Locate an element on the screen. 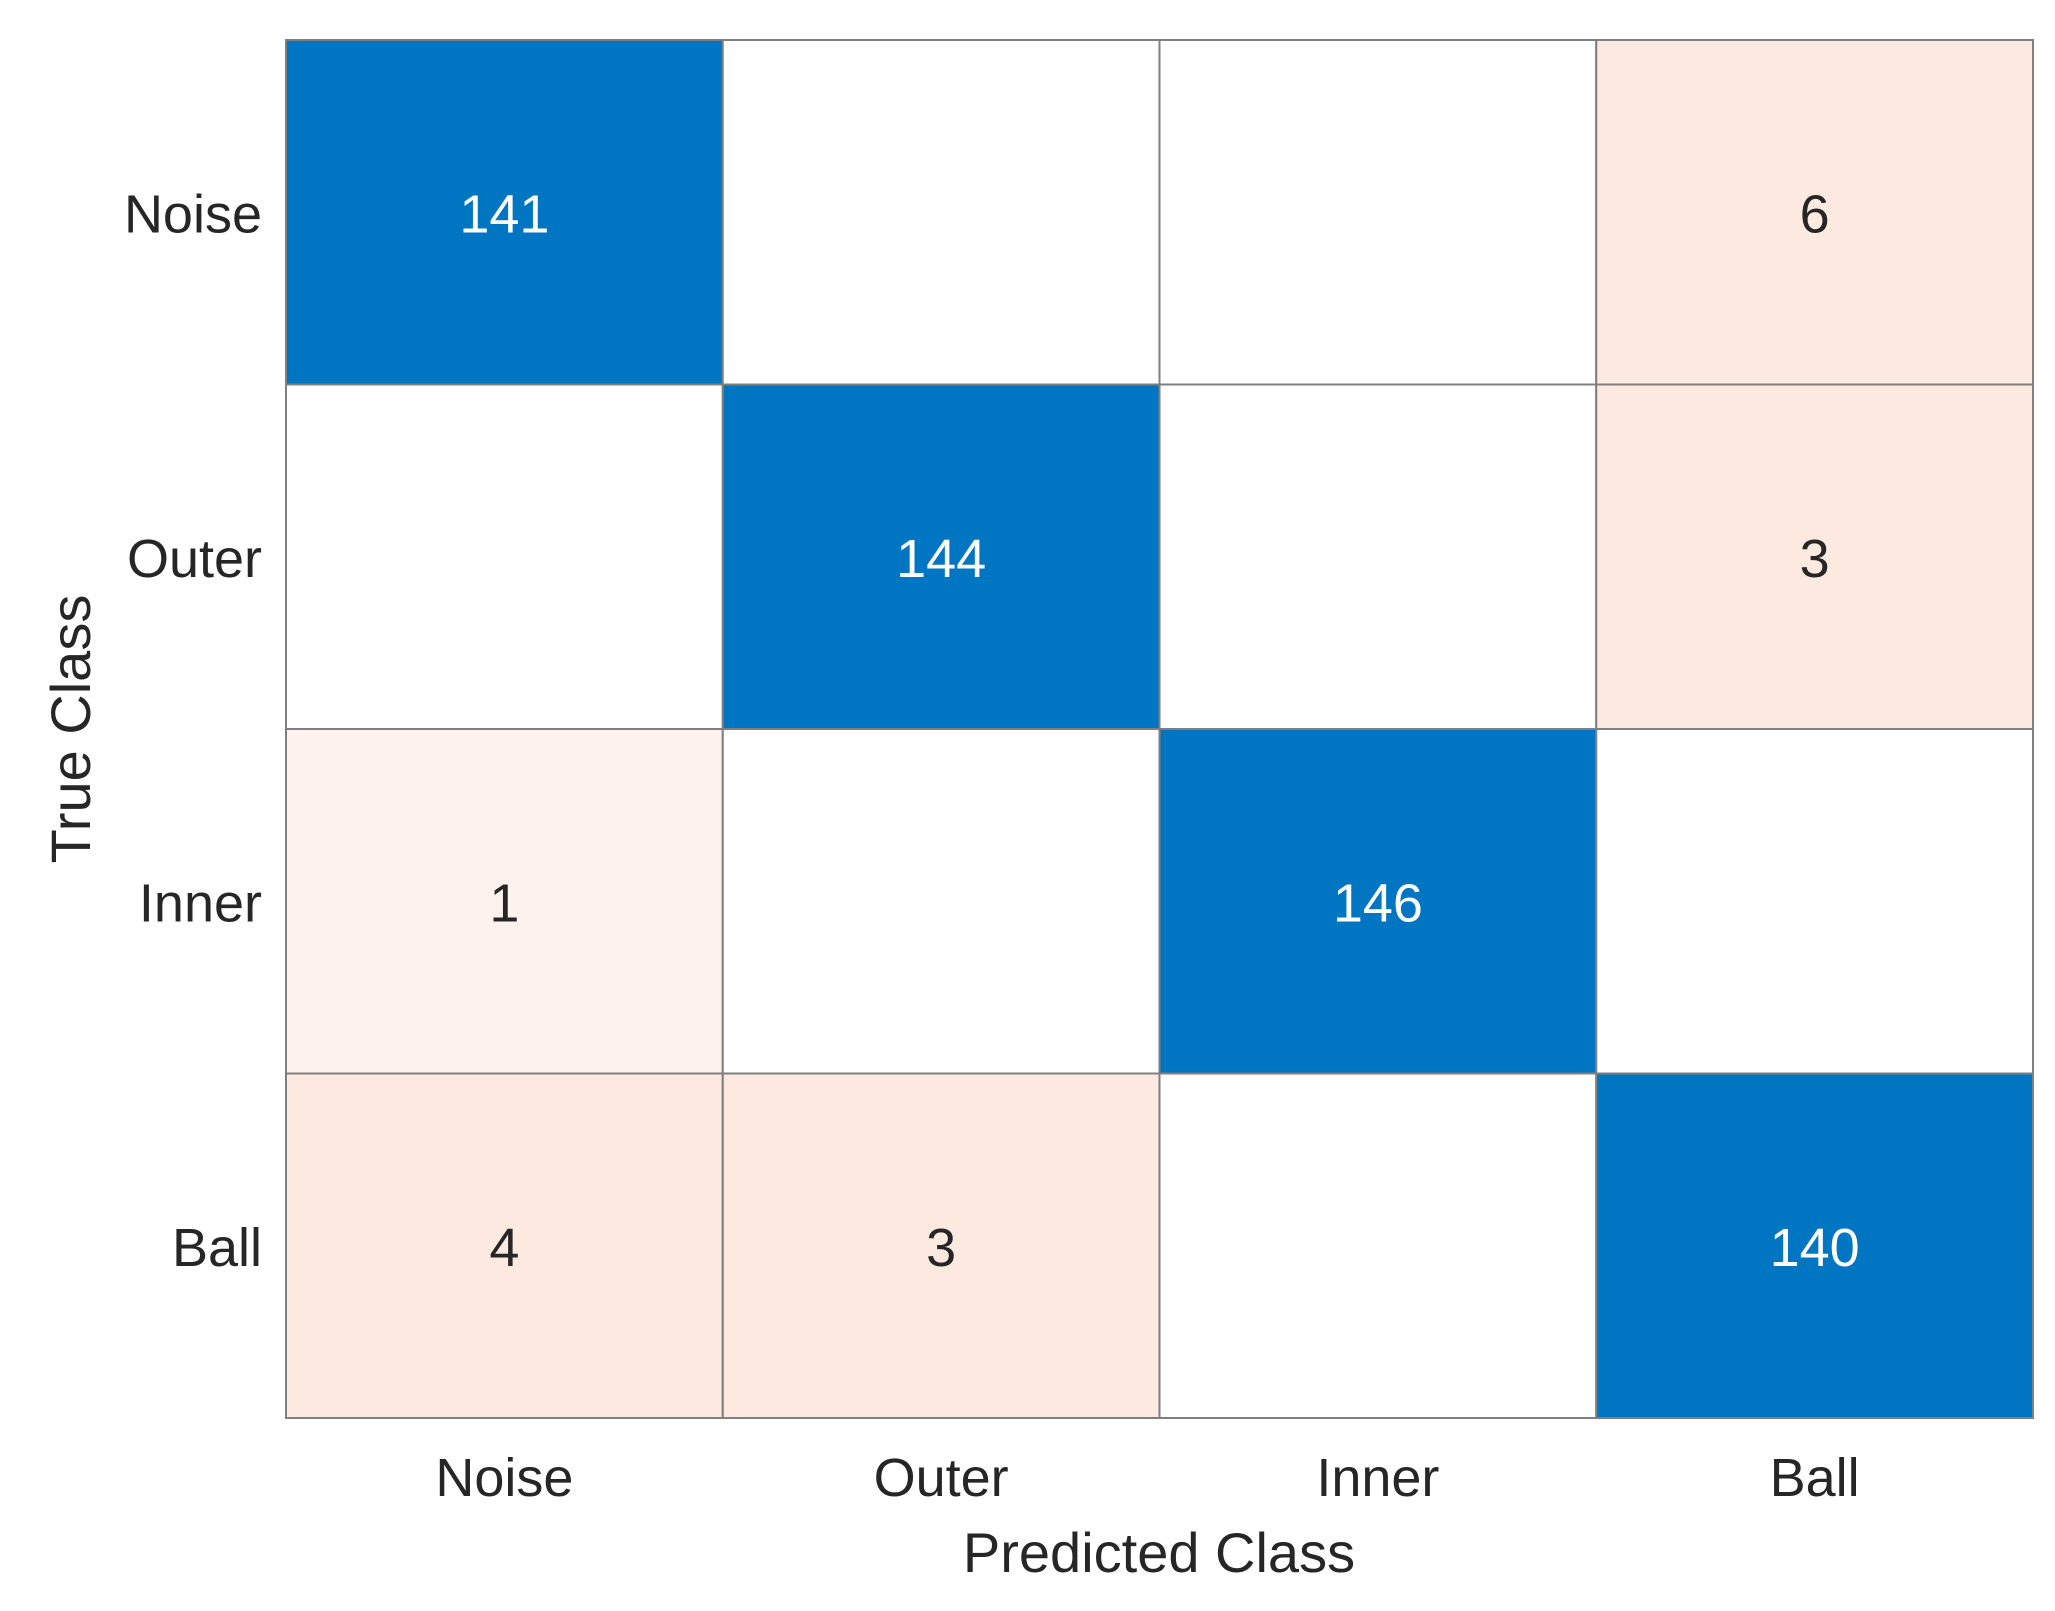  y-tick-label: Outer is located at coordinates (194, 559).